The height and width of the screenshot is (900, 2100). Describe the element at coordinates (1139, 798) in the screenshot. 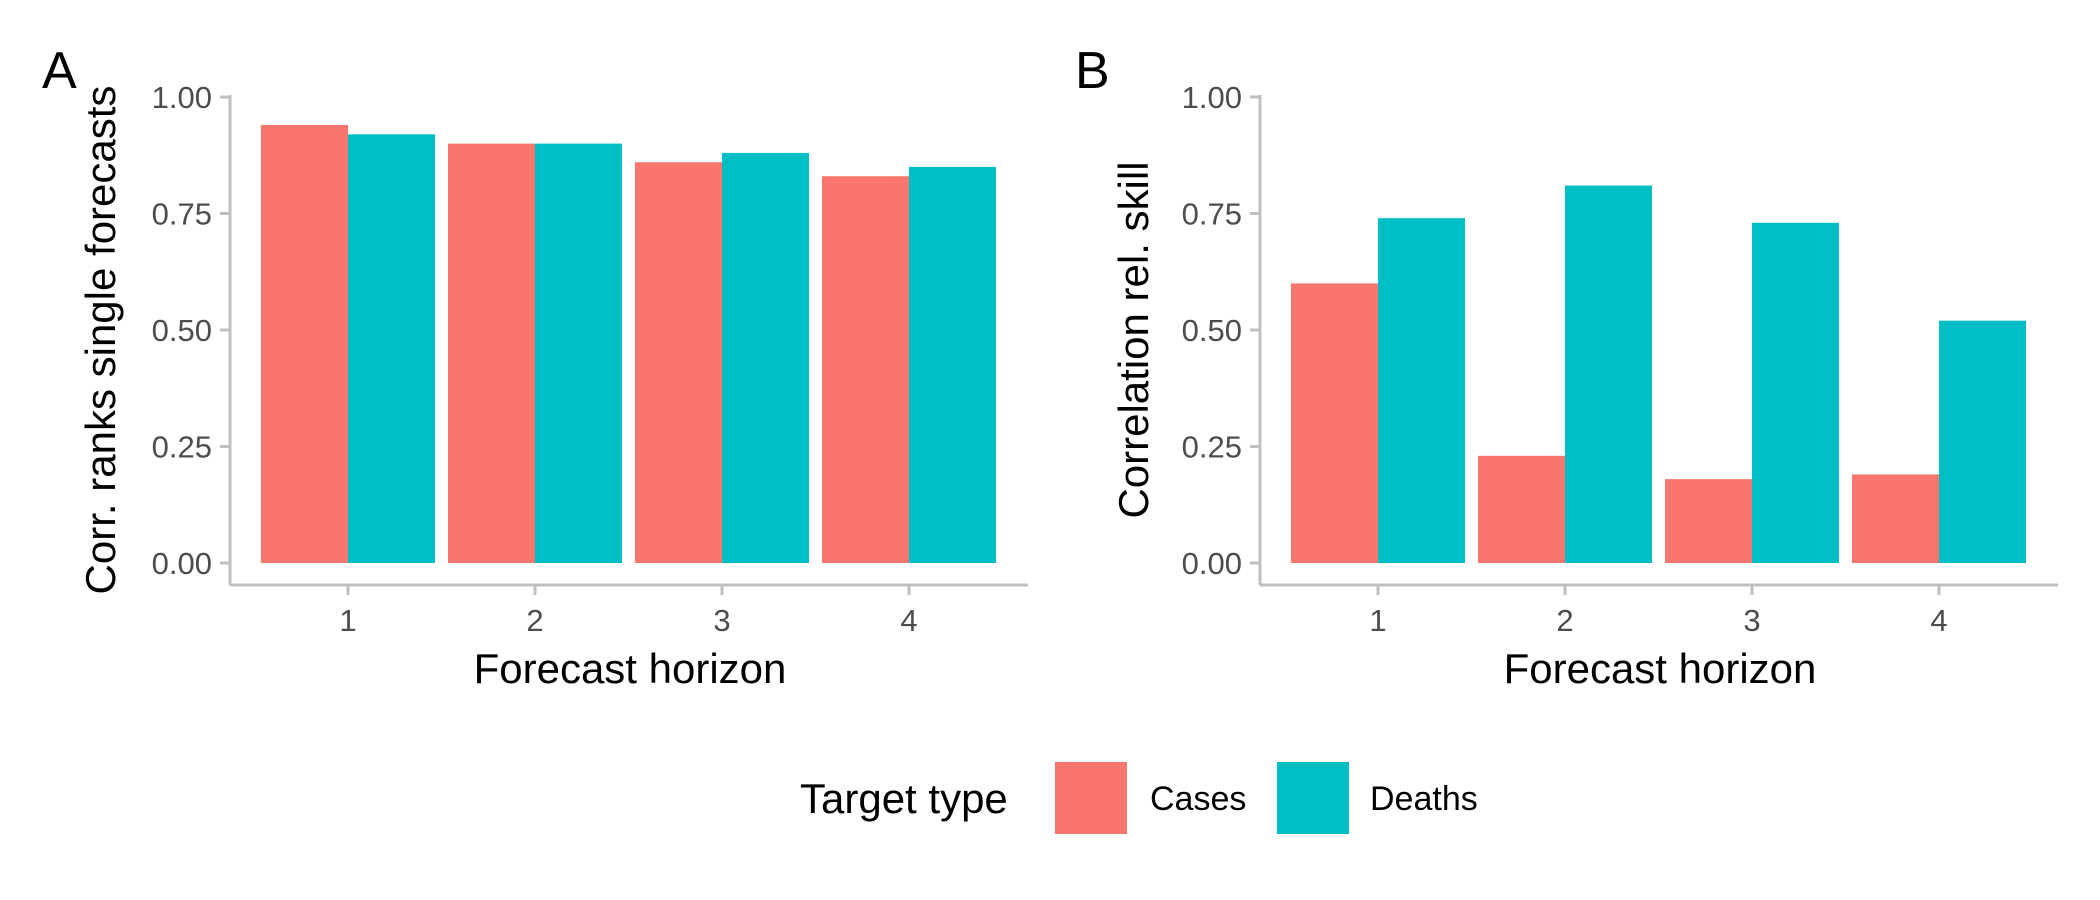

I see `legend: Target type Cases Deaths` at that location.